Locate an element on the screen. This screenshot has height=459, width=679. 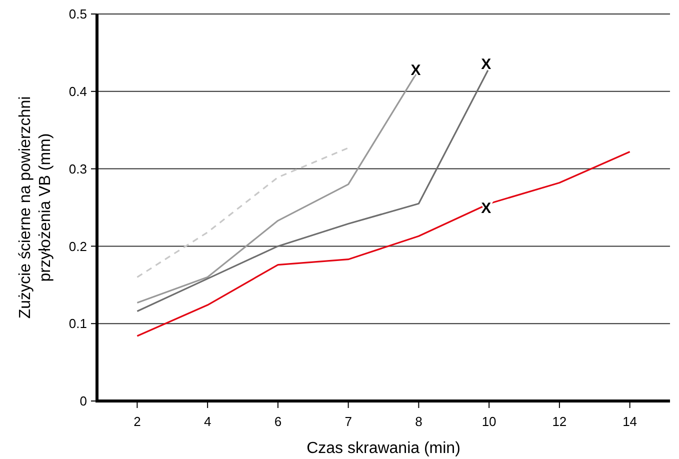
x-tick-label: 2 is located at coordinates (137, 421).